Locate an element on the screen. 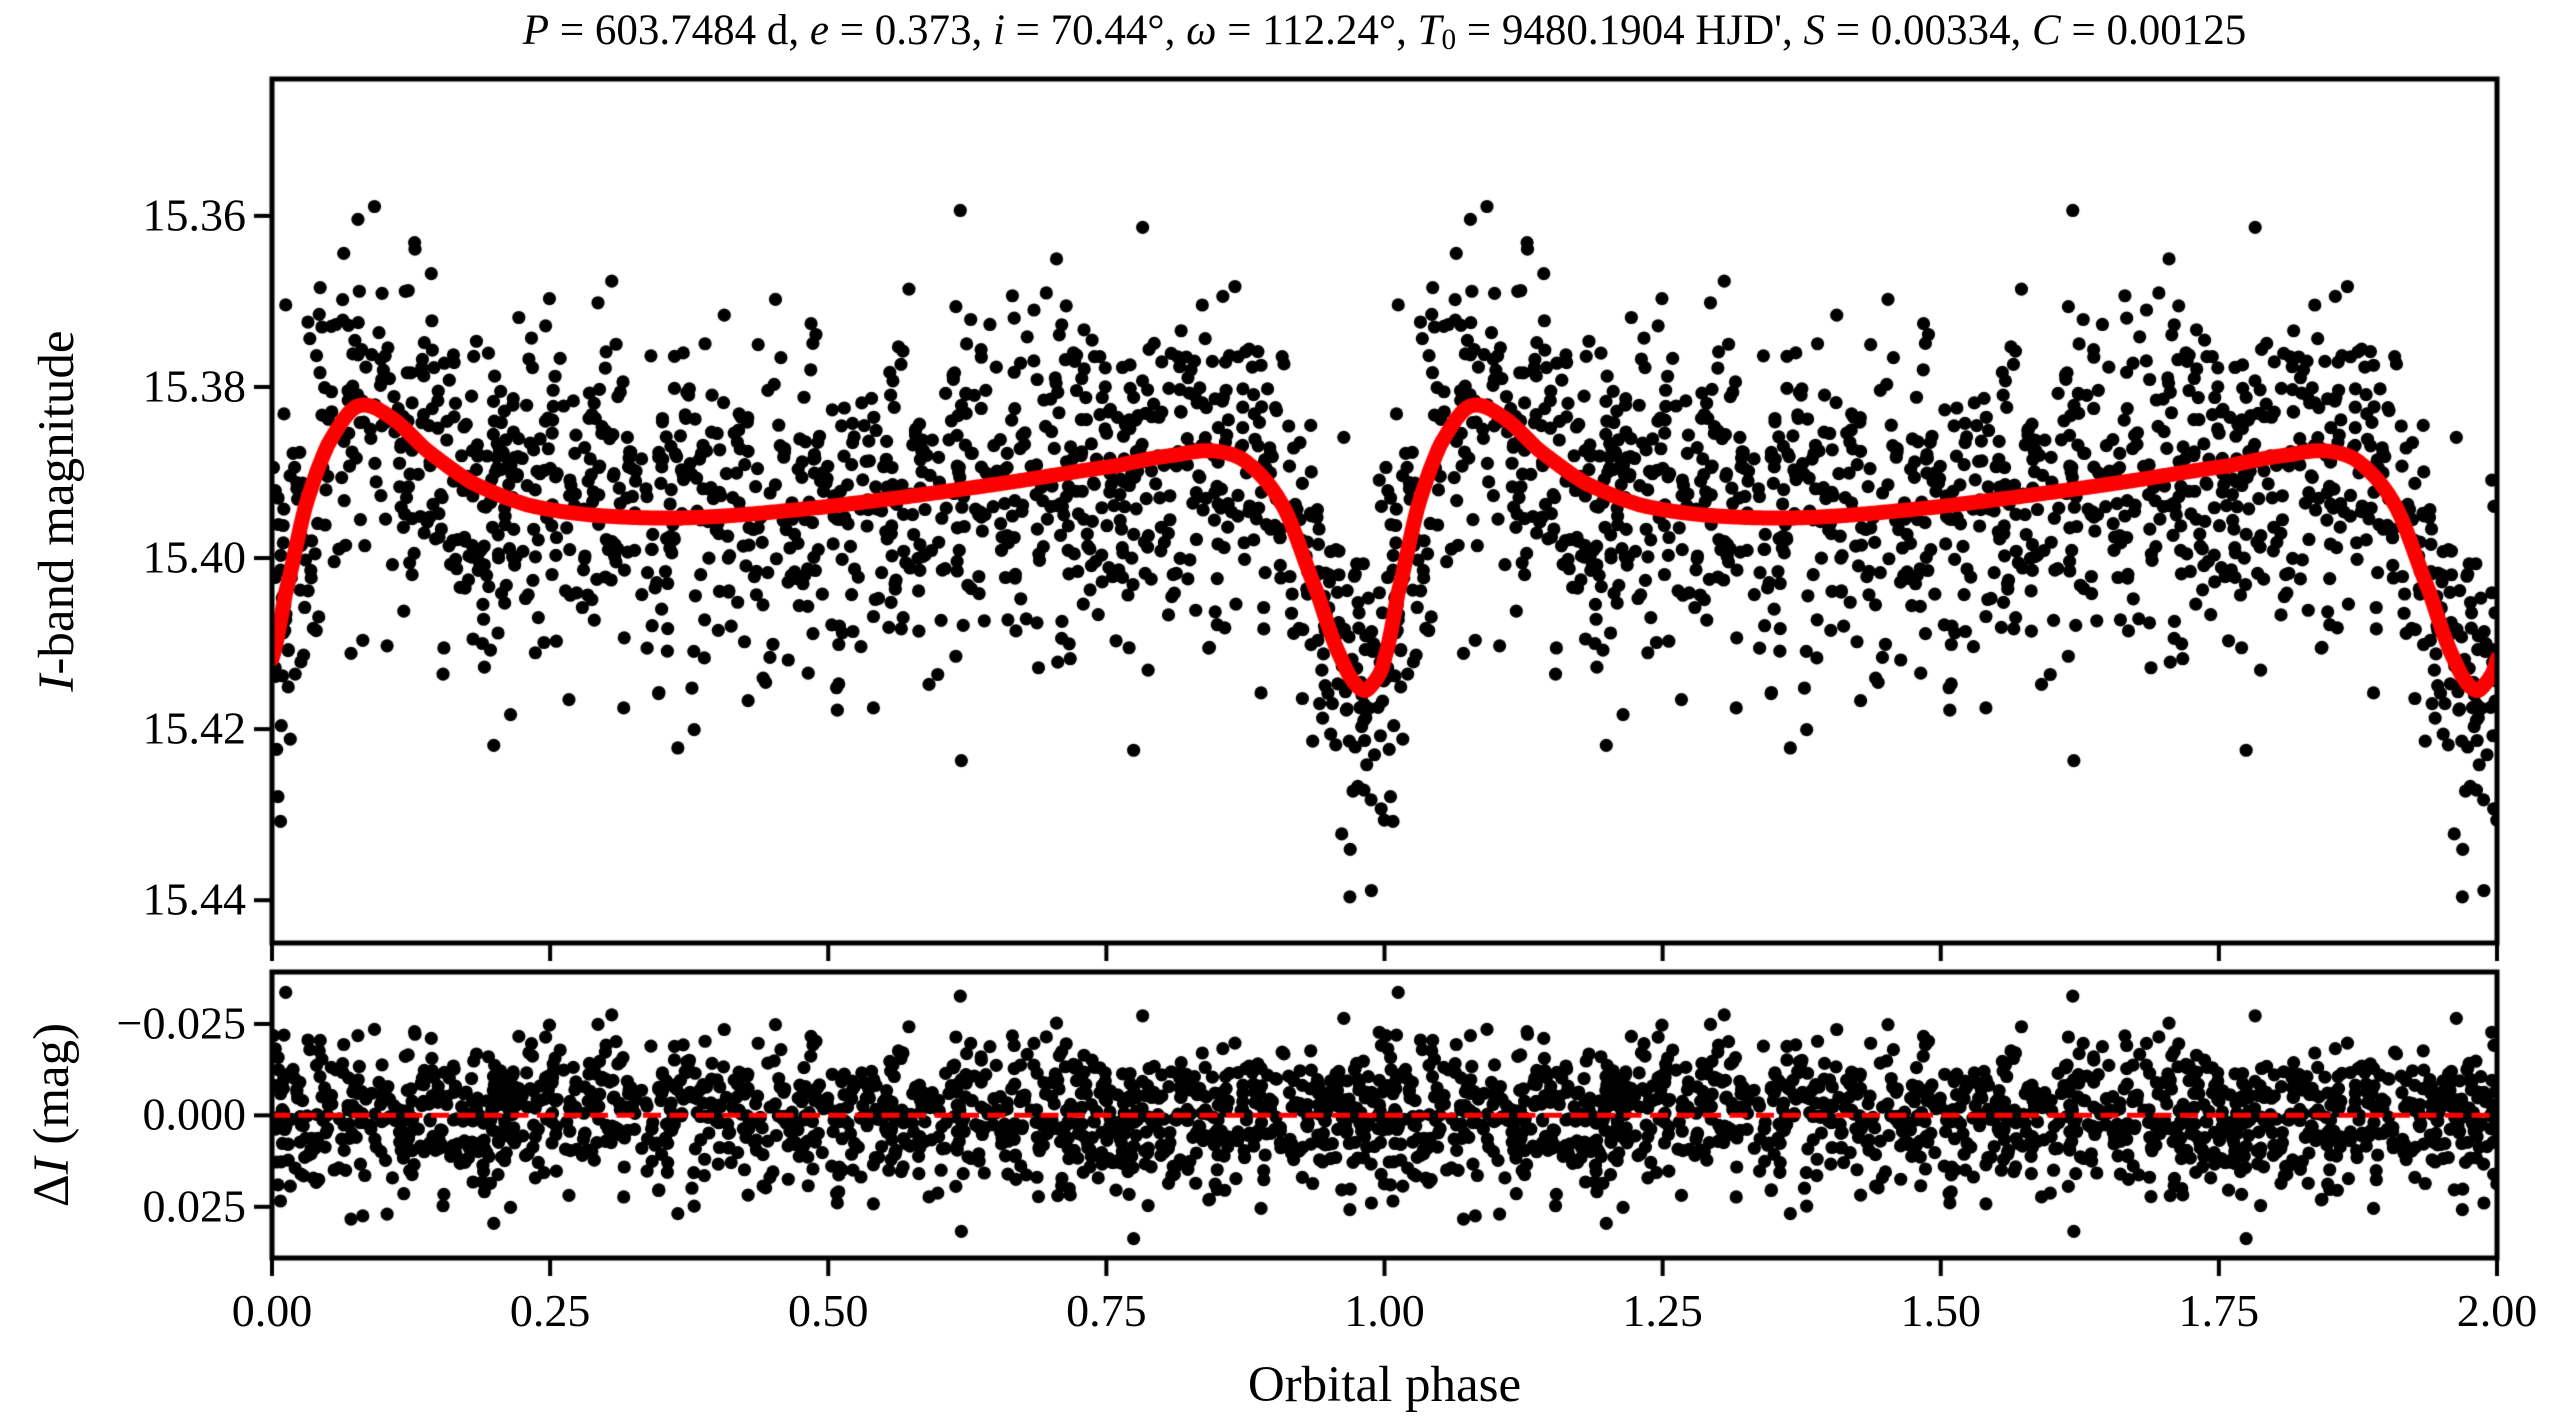 This screenshot has height=1428, width=2563. x-tick-label-phase: 2.00 is located at coordinates (2497, 1310).